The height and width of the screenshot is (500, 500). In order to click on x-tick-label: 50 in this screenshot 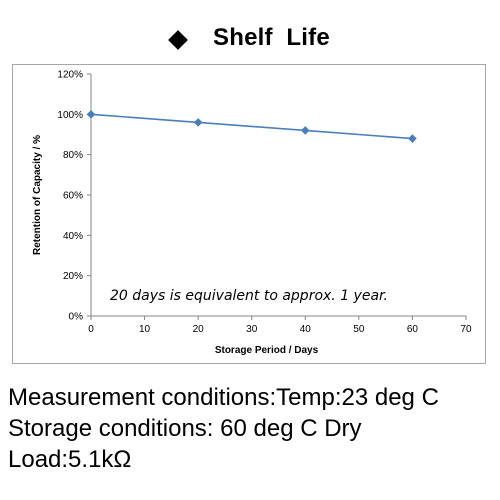, I will do `click(359, 329)`.